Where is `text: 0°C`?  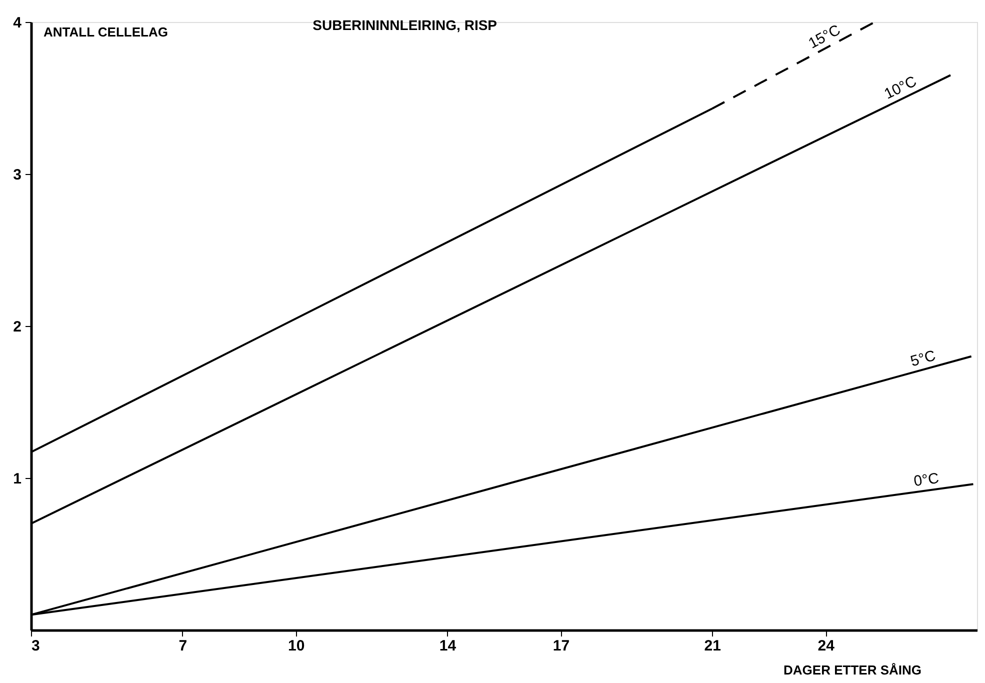 text: 0°C is located at coordinates (926, 480).